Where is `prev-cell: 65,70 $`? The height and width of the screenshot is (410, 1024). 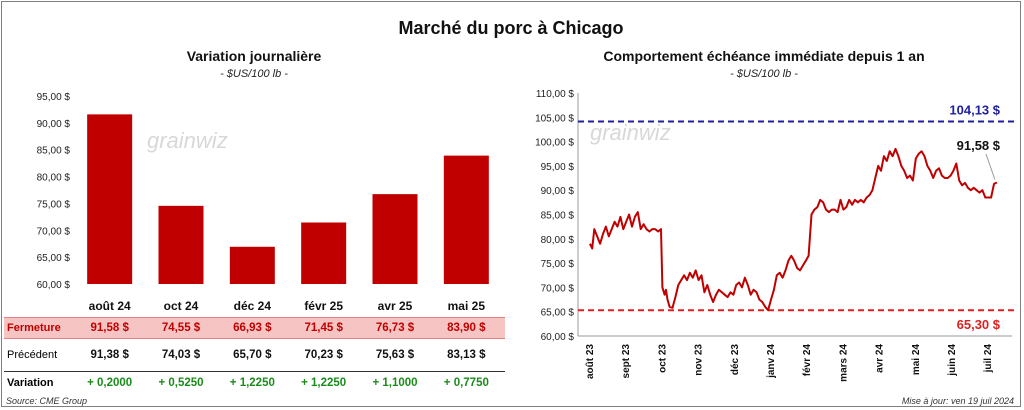 prev-cell: 65,70 $ is located at coordinates (252, 355).